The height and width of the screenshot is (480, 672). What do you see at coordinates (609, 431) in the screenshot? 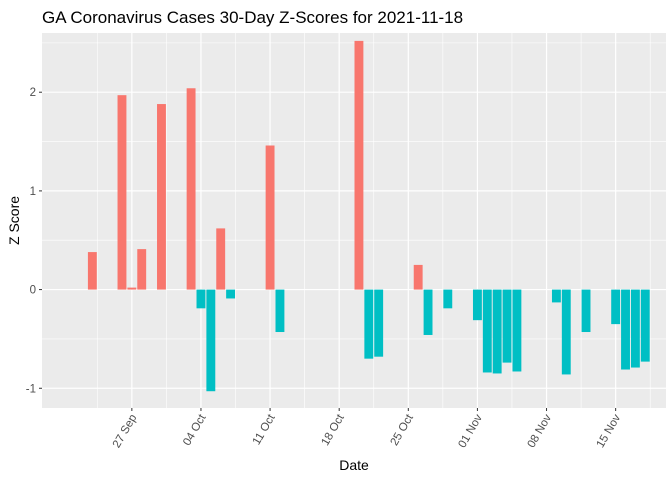
I see `x-tick-label: 15 Nov` at bounding box center [609, 431].